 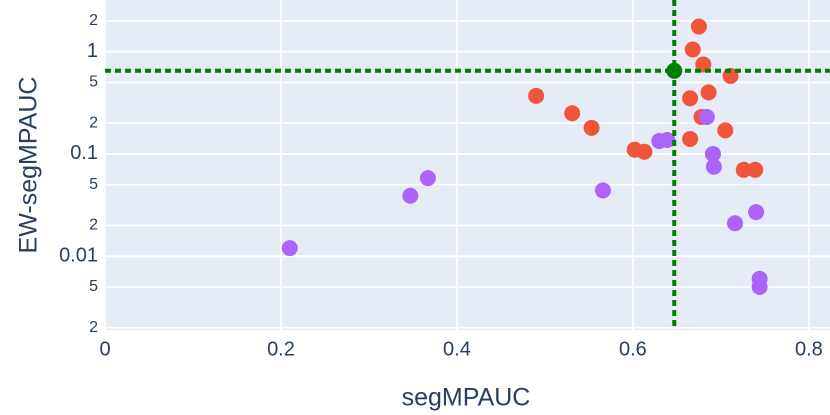 I want to click on x-tick-label: 0, so click(x=104, y=349).